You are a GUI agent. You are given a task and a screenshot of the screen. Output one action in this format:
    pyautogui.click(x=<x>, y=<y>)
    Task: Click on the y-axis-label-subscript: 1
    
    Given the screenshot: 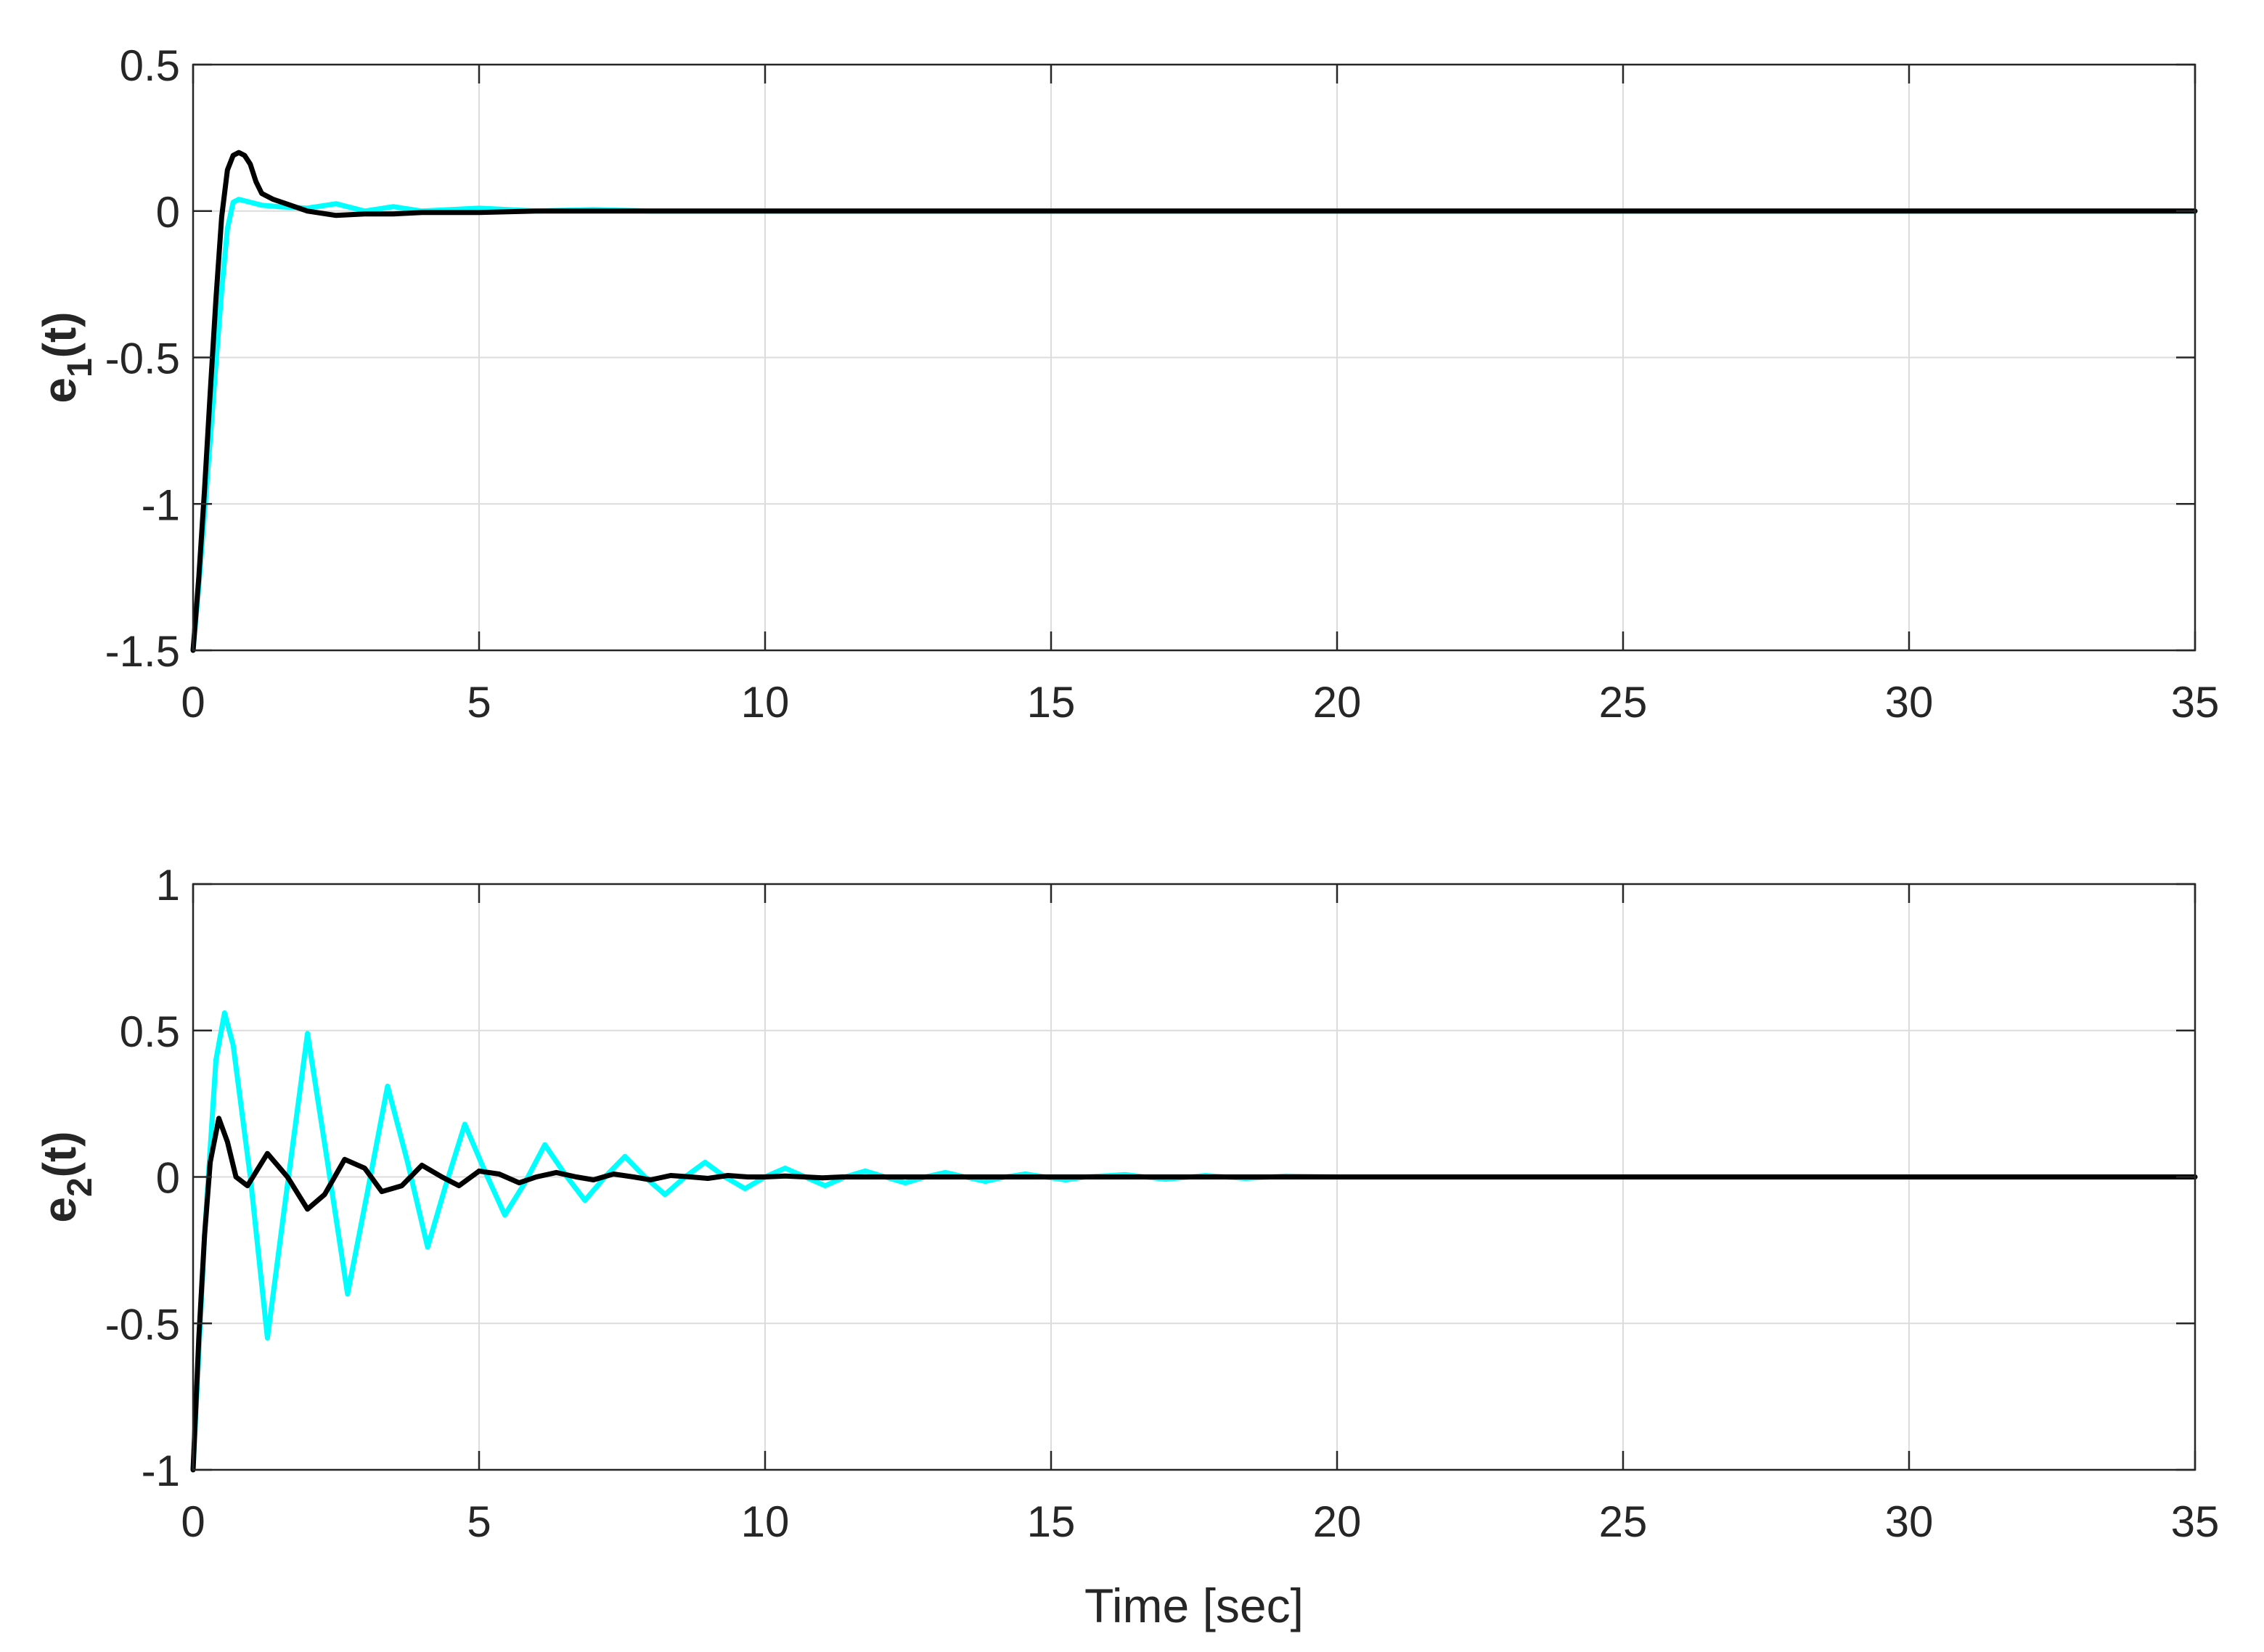 What is the action you would take?
    pyautogui.click(x=80, y=367)
    